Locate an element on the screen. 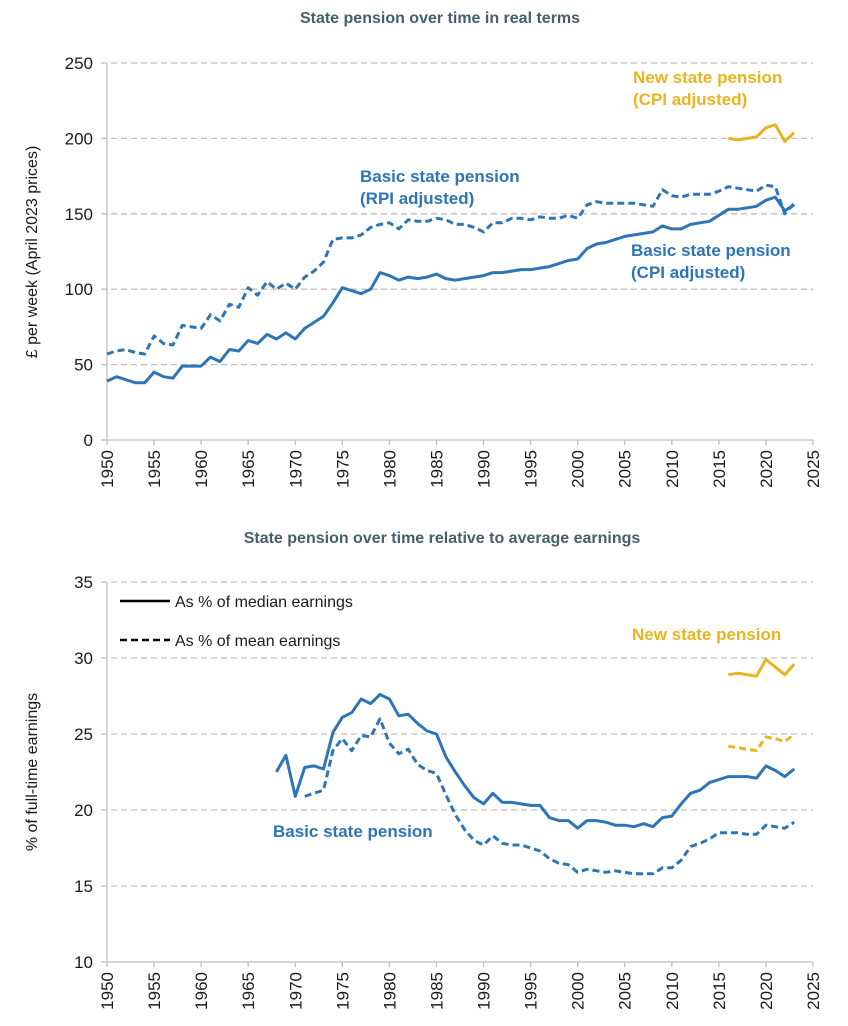 Image resolution: width=848 pixels, height=1026 pixels. annotation-bsp-cpi-line1: Basic state pension is located at coordinates (711, 250).